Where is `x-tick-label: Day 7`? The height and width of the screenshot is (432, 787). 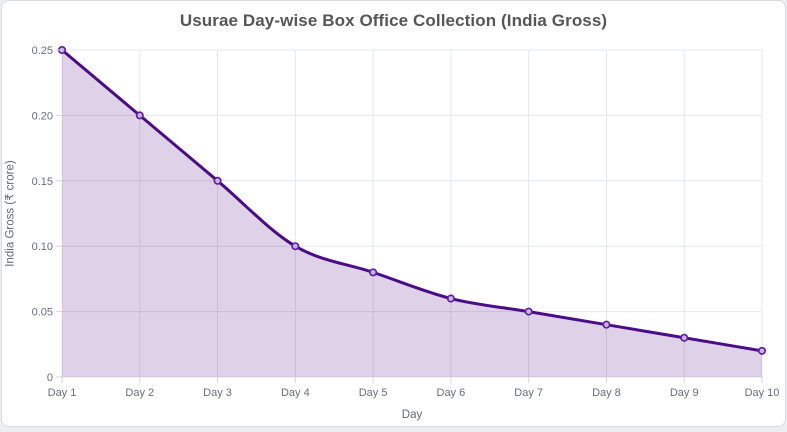 x-tick-label: Day 7 is located at coordinates (528, 393).